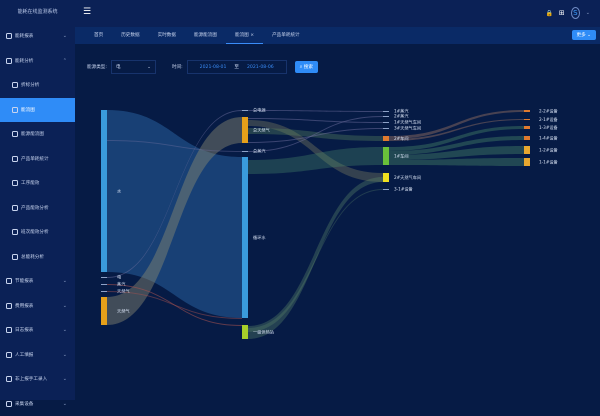 This screenshot has width=600, height=416. Describe the element at coordinates (37, 281) in the screenshot. I see `sidebar-item: 节能报表⌄` at that location.